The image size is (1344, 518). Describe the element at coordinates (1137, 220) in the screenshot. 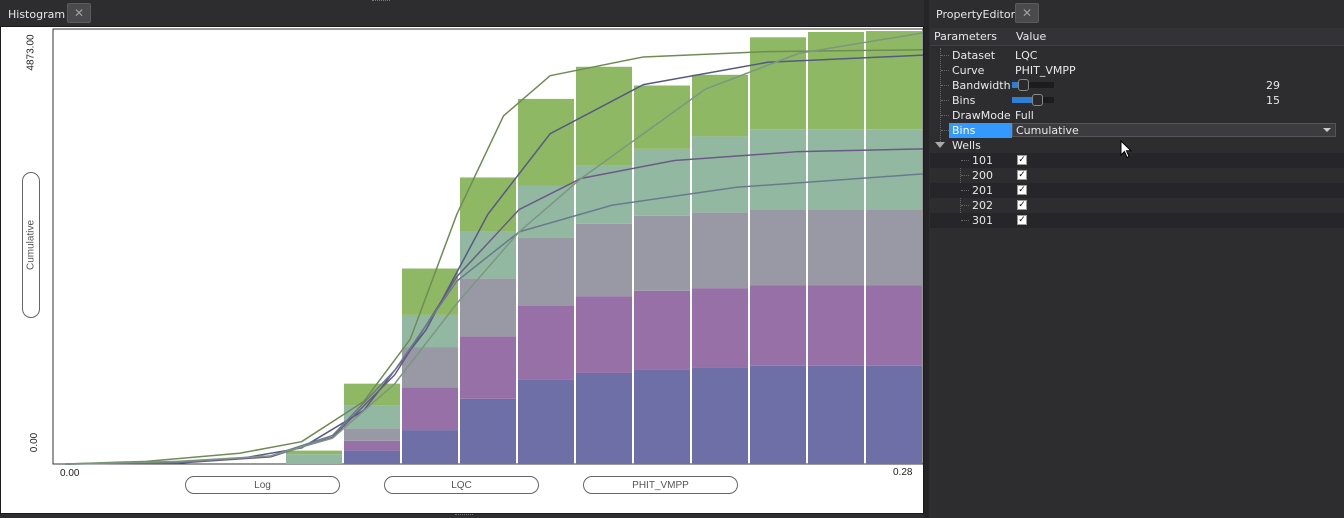

I see `well-row: 301 ✓` at that location.